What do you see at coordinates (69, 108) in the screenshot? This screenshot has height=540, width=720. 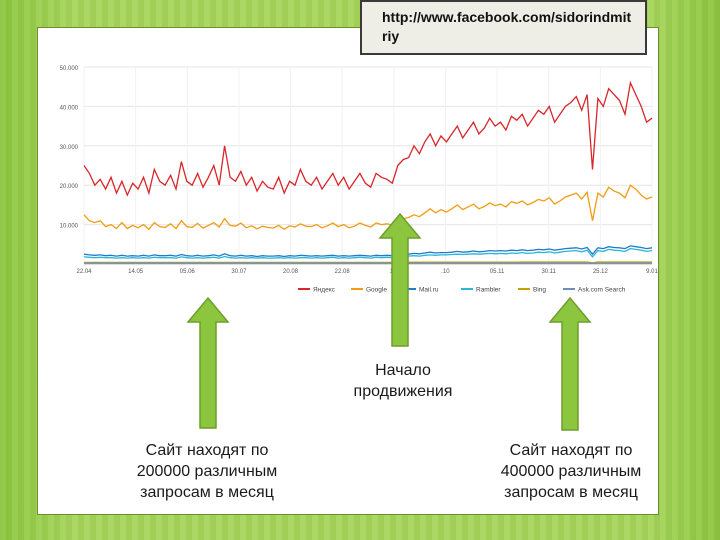 I see `y-tick-label: 40.000` at bounding box center [69, 108].